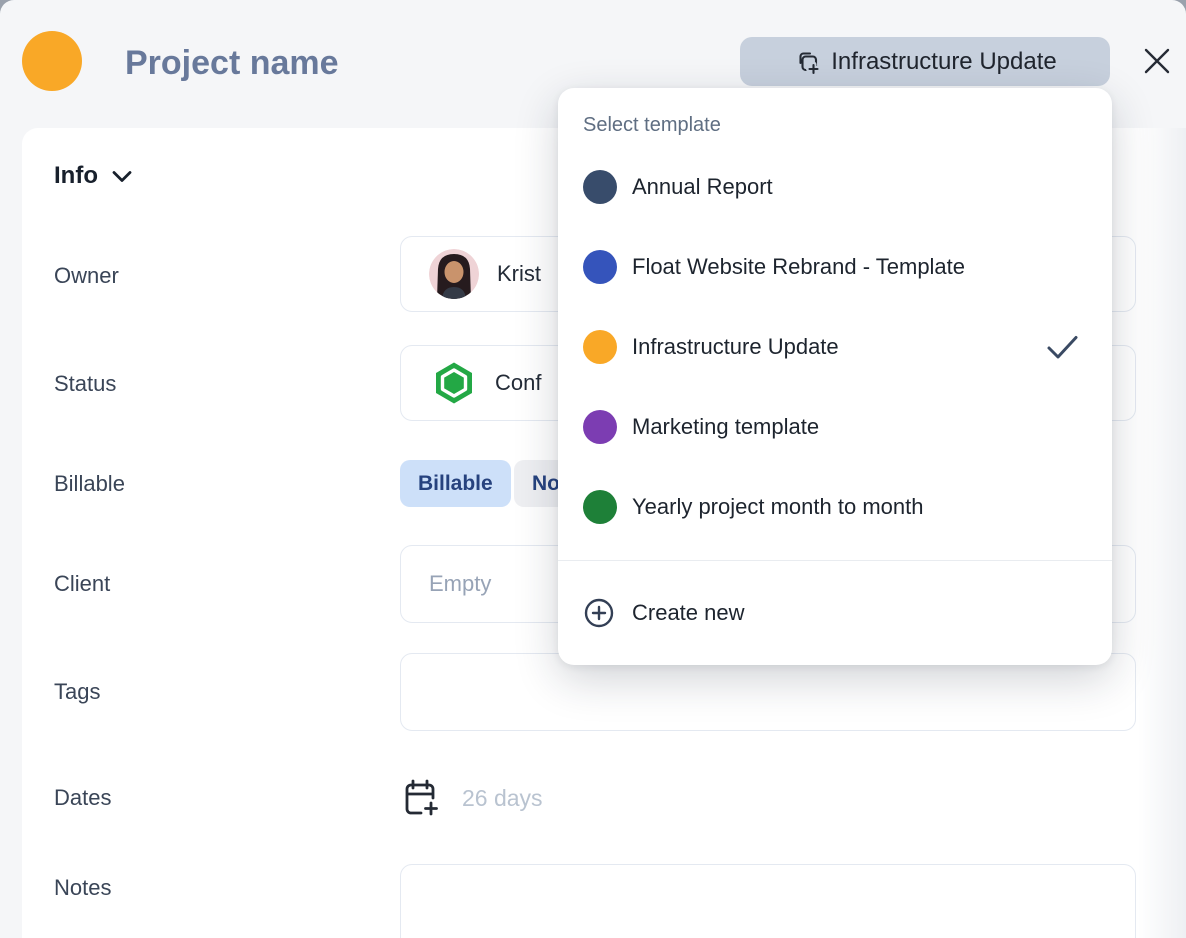  I want to click on template-option-annual-report: Annual Report, so click(835, 187).